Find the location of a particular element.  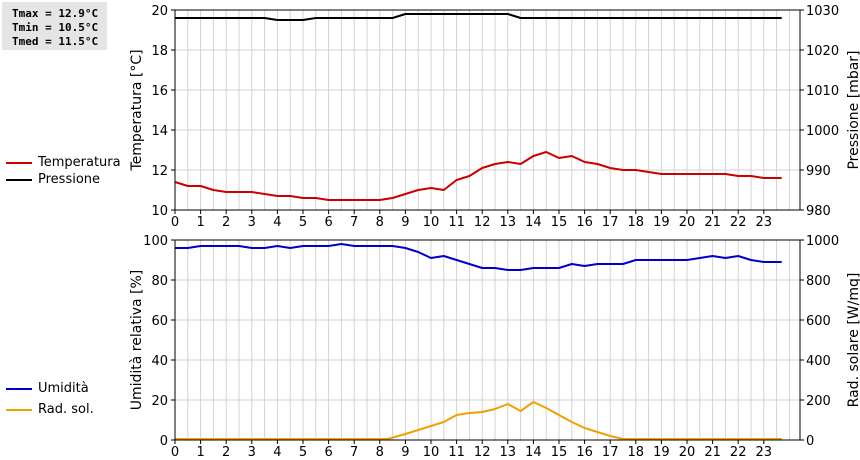

series-line-umidit is located at coordinates (478, 257).